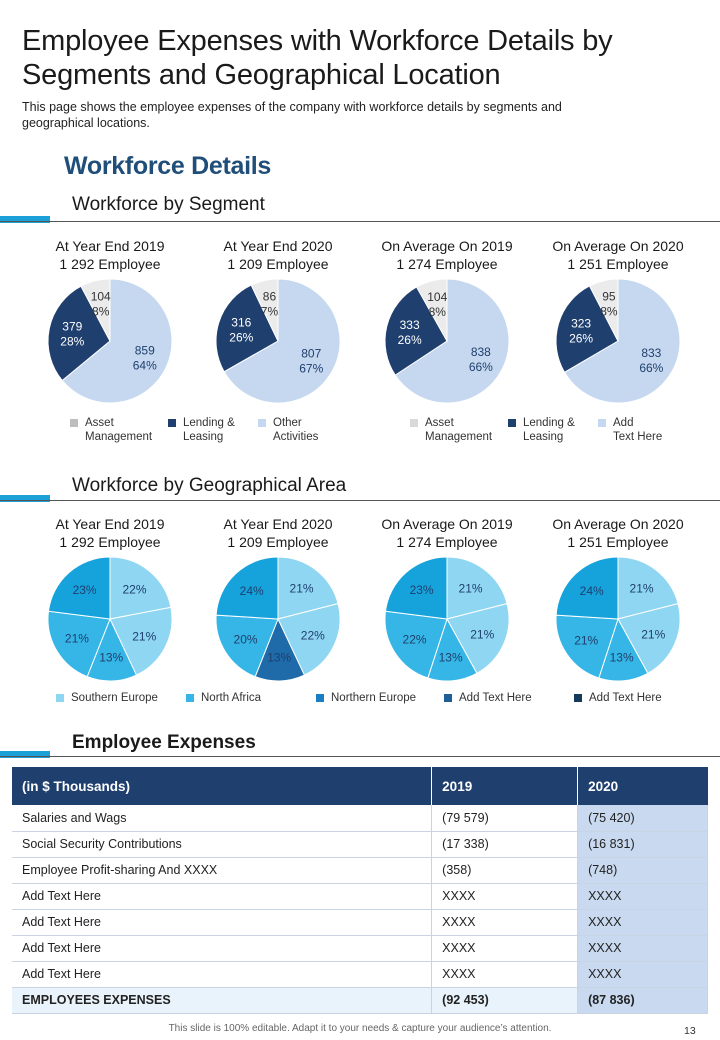  Describe the element at coordinates (296, 430) in the screenshot. I see `legend-label: Other Activities` at that location.